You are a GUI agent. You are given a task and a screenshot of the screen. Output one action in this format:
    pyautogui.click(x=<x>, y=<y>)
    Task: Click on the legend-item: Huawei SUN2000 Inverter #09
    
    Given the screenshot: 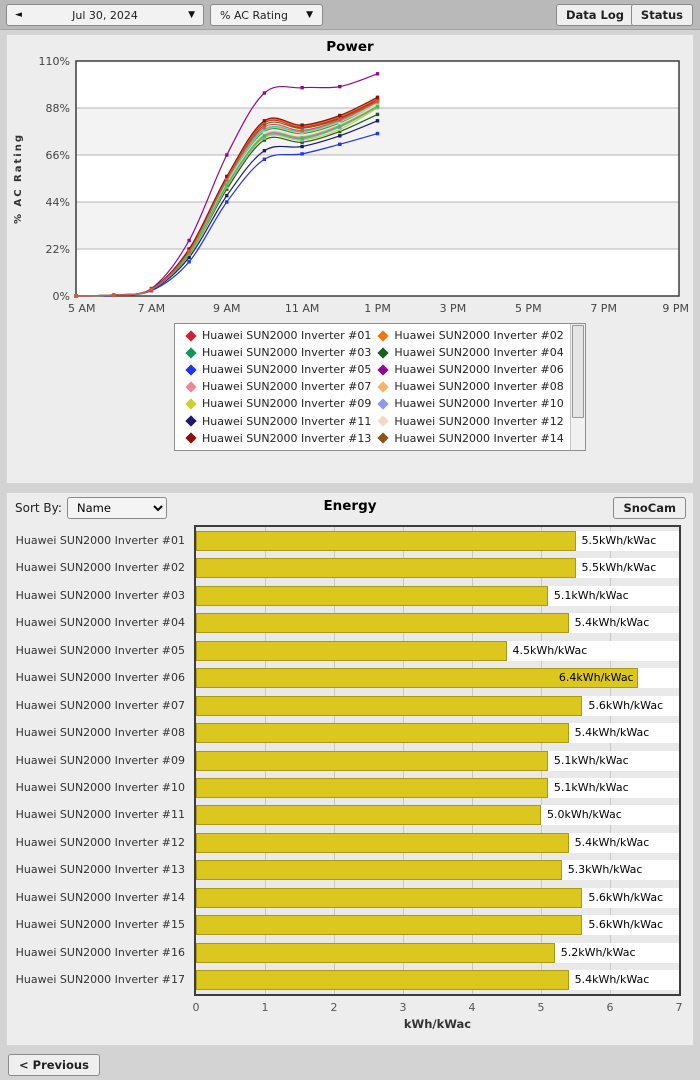 What is the action you would take?
    pyautogui.click(x=275, y=403)
    